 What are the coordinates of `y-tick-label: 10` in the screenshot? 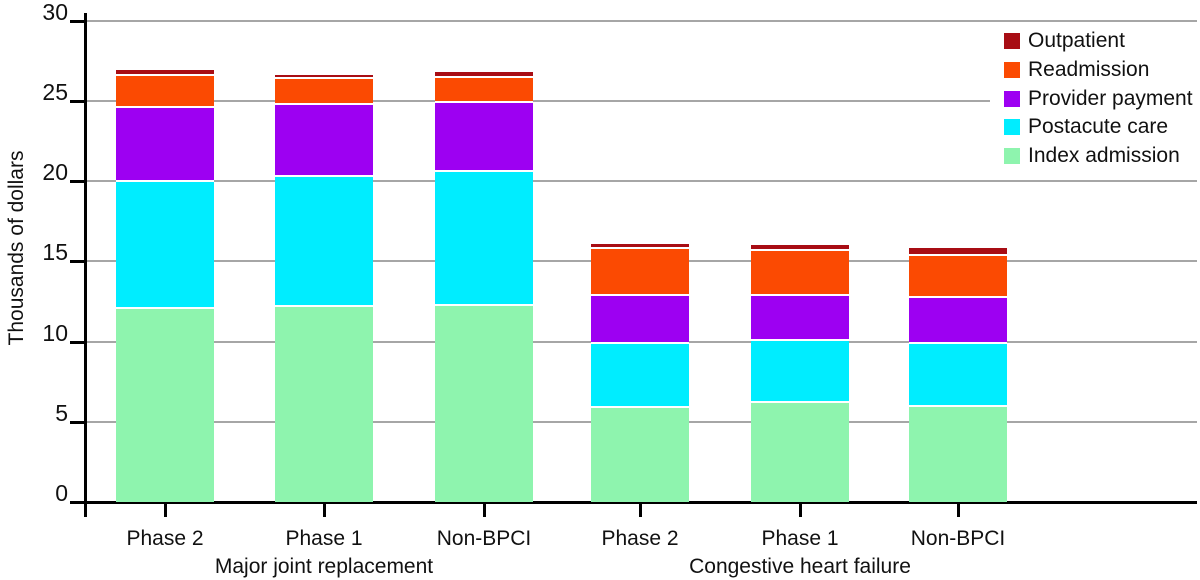 It's located at (55, 332).